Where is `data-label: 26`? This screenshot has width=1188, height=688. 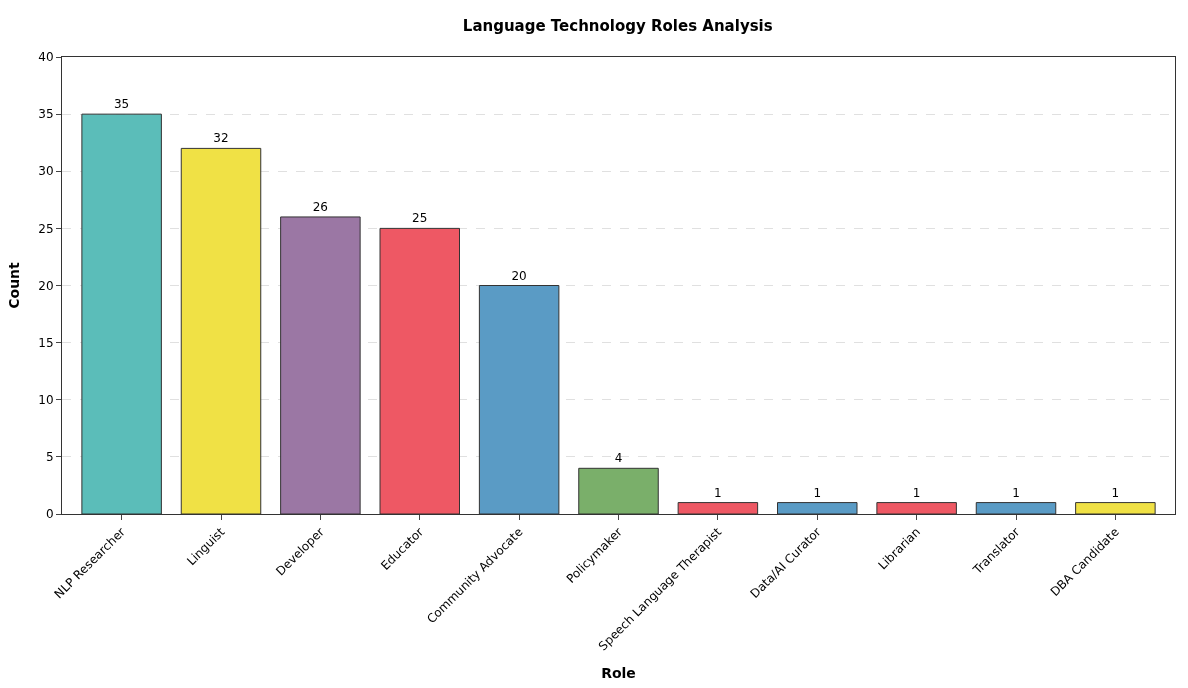
data-label: 26 is located at coordinates (320, 206).